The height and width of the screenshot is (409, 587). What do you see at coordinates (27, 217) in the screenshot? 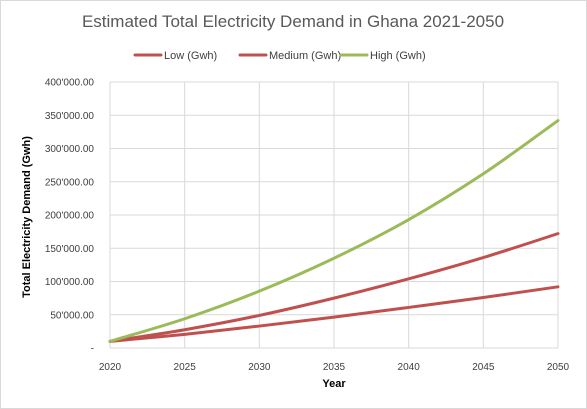
I see `y-axis-title: Total Electricity Demand (Gwh)` at bounding box center [27, 217].